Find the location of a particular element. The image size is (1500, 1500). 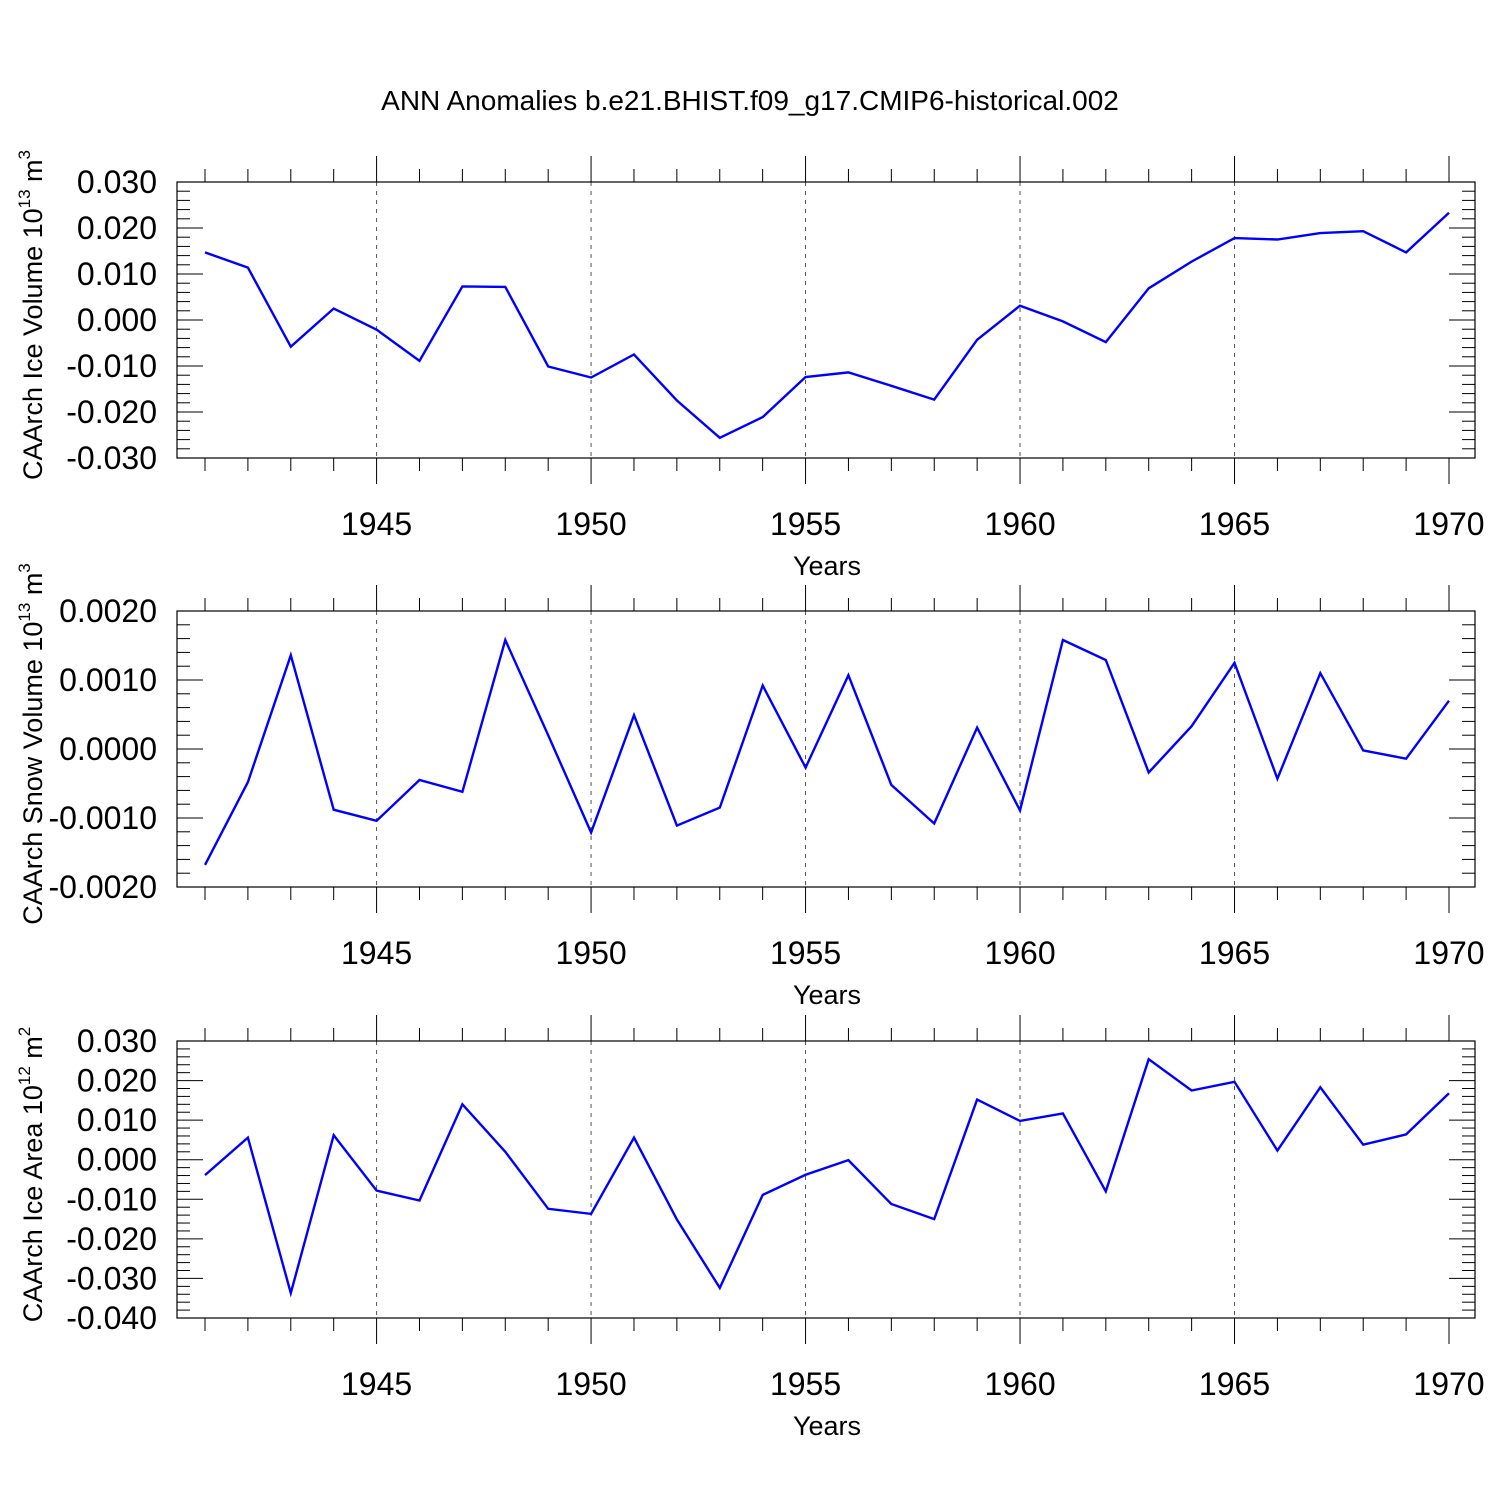

series-line-snow-volume is located at coordinates (826, 751).